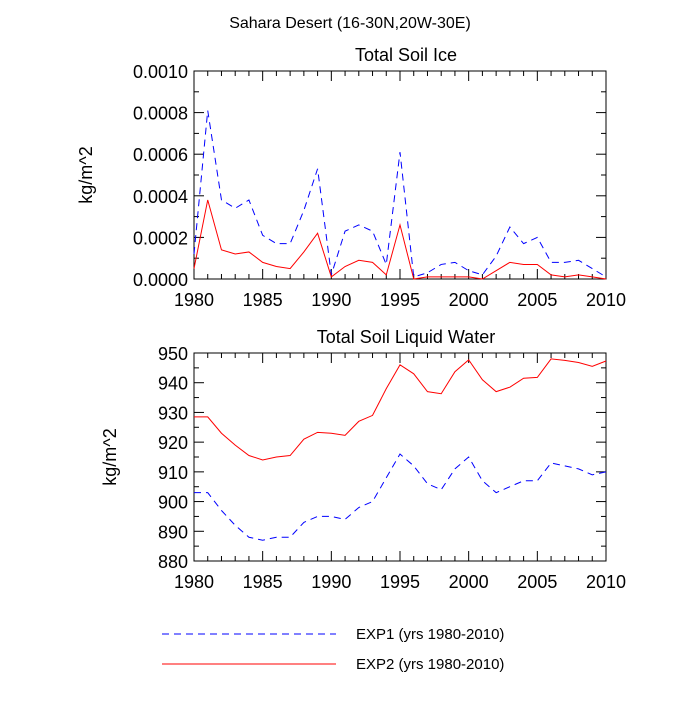 The width and height of the screenshot is (700, 705). What do you see at coordinates (160, 197) in the screenshot?
I see `y-tick-label: 0.0004` at bounding box center [160, 197].